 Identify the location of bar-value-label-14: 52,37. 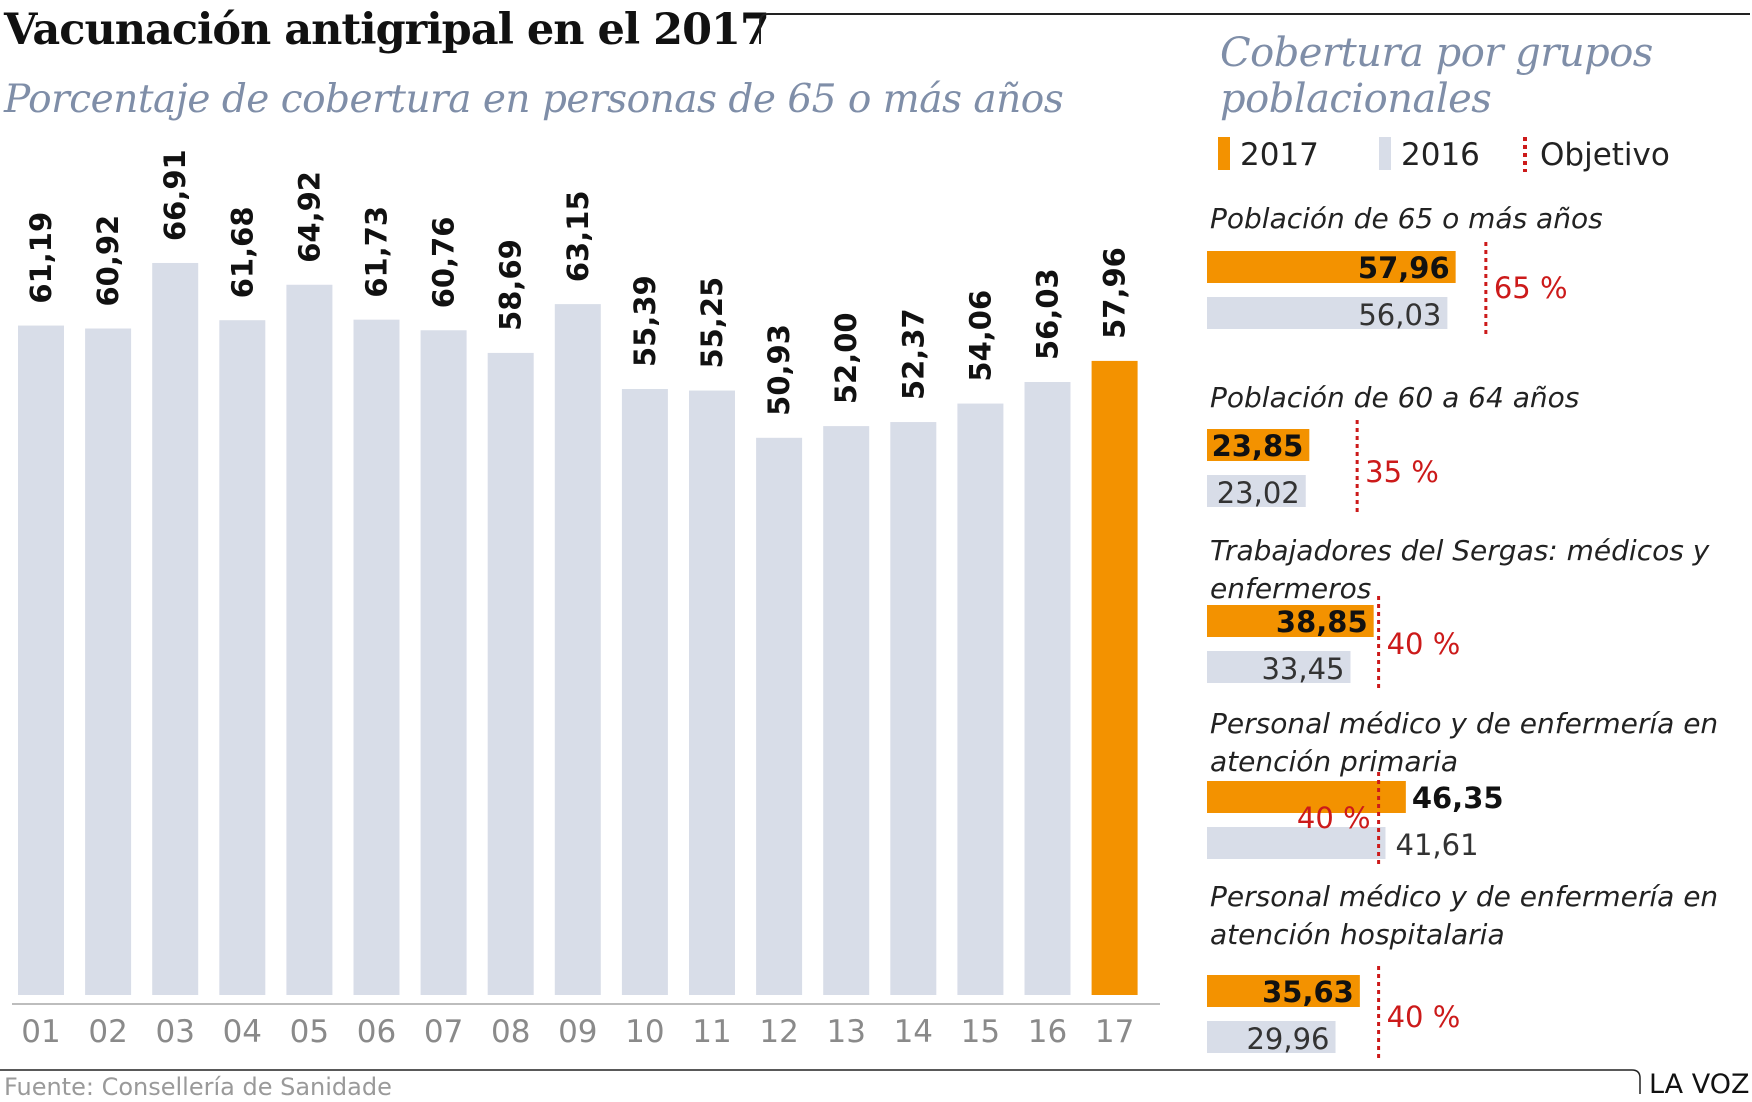
(913, 354).